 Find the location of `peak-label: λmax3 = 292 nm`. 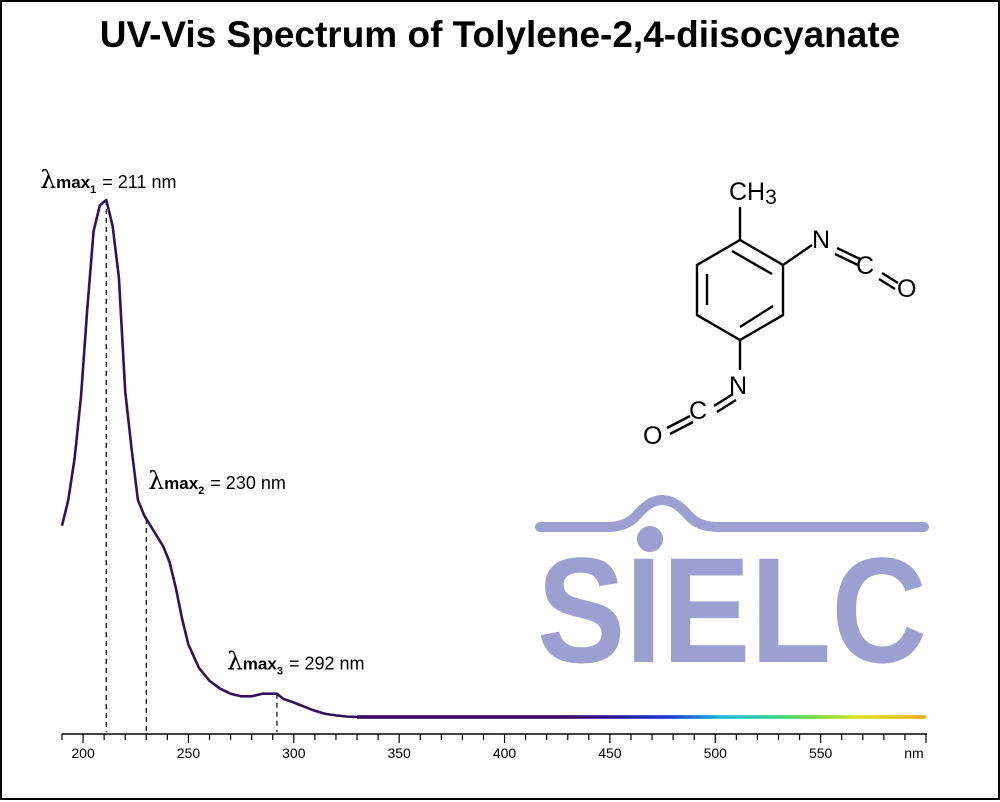

peak-label: λmax3 = 292 nm is located at coordinates (296, 662).